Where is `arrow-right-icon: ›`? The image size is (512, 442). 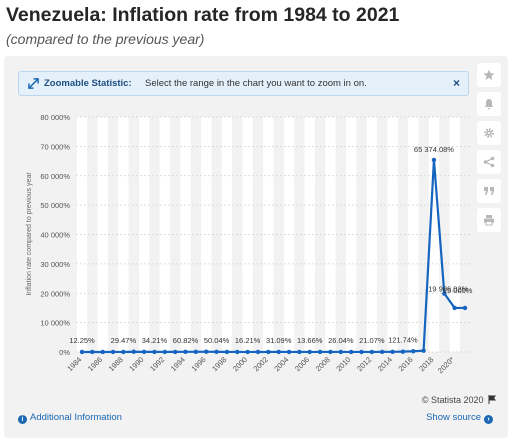
arrow-right-icon: › is located at coordinates (488, 419).